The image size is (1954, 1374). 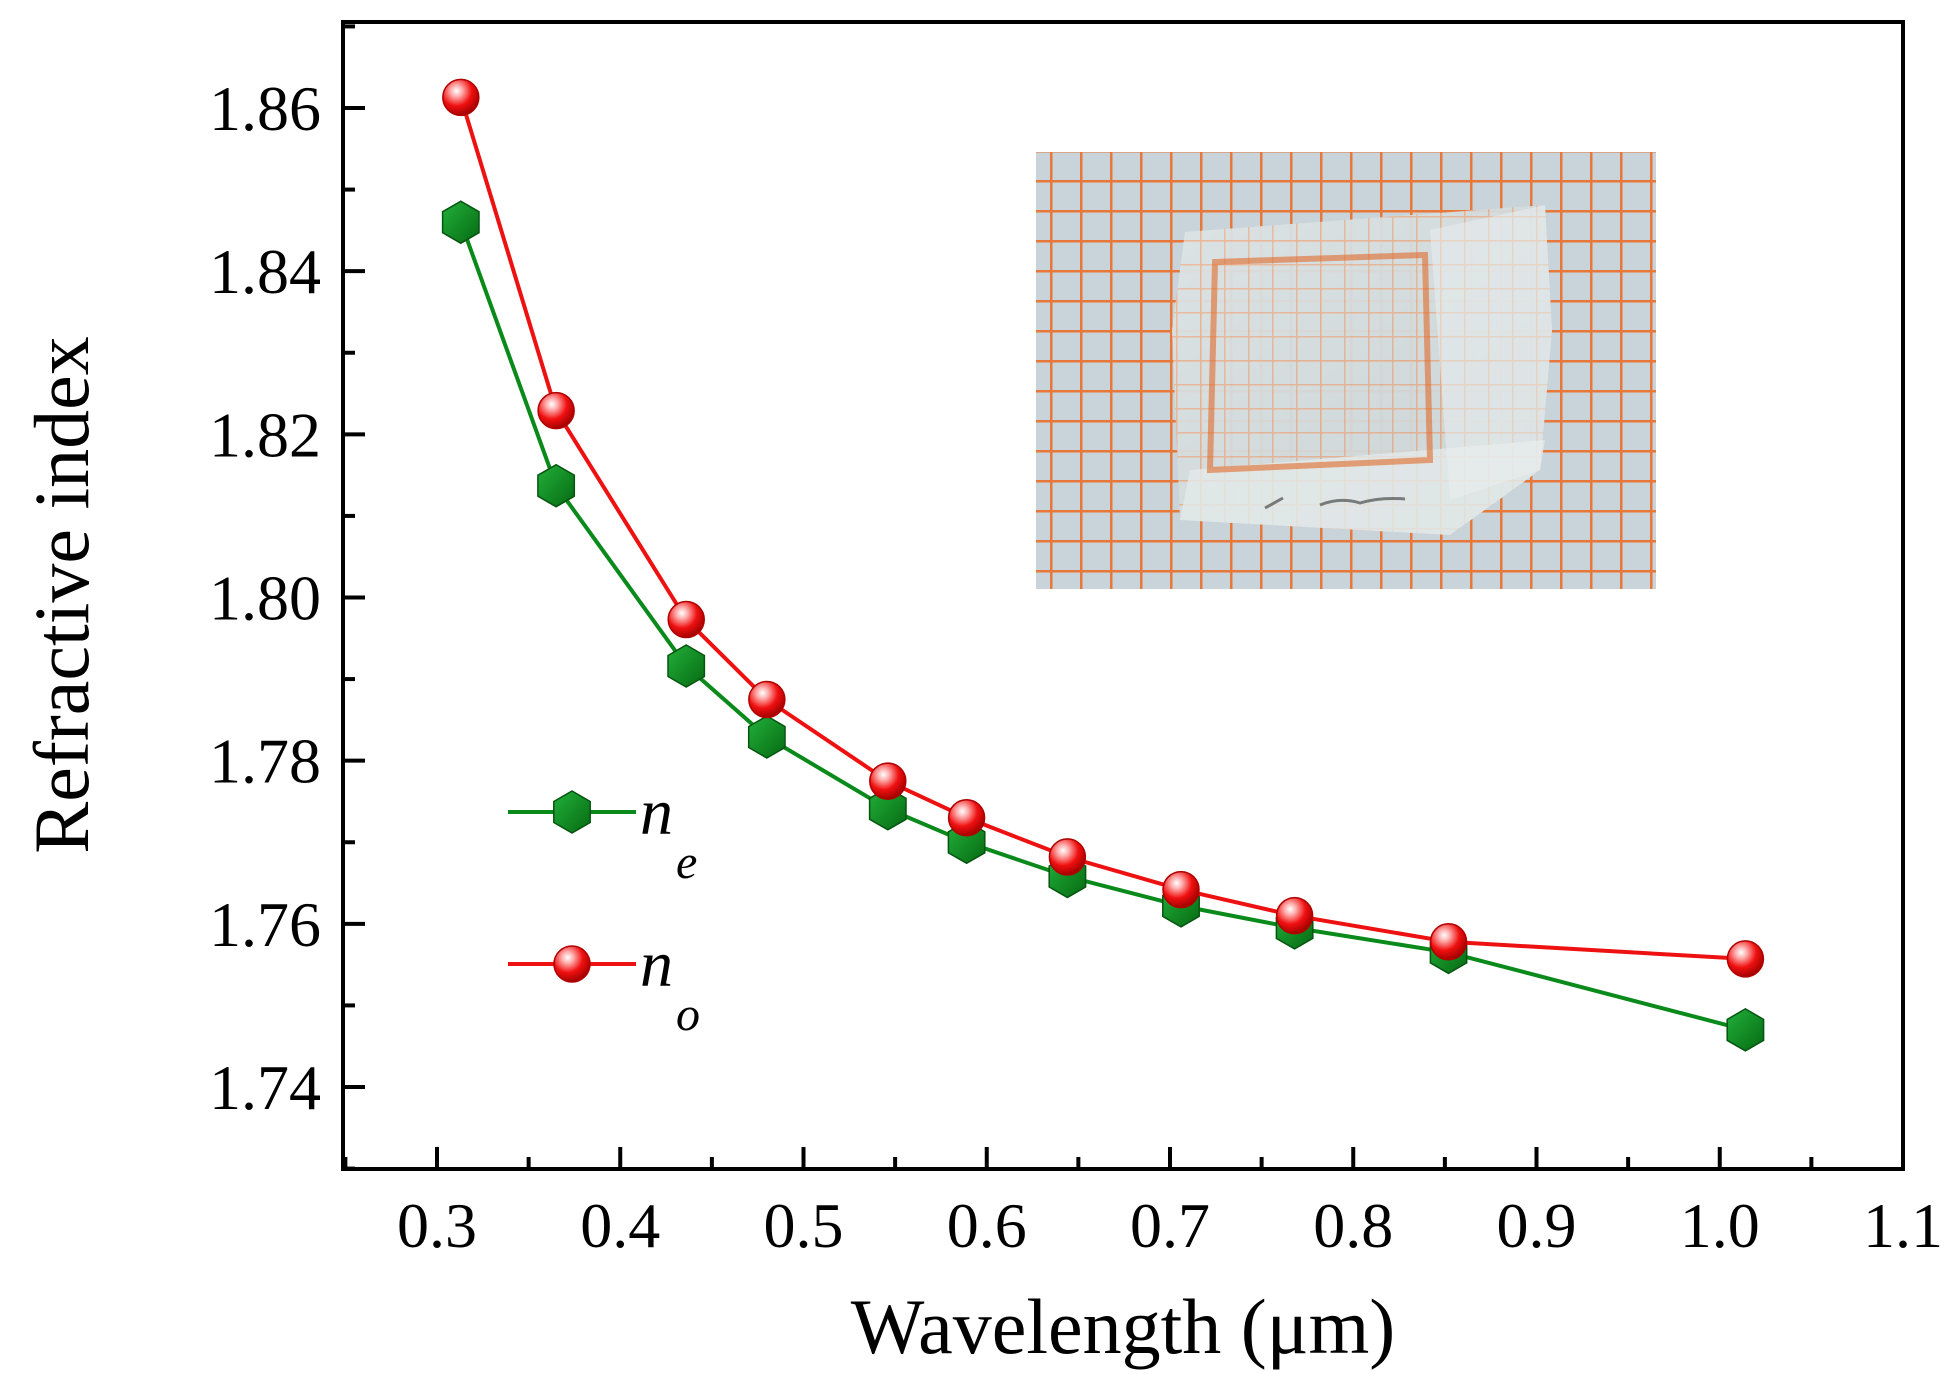 I want to click on x-tick-label: 0.7, so click(x=1170, y=1225).